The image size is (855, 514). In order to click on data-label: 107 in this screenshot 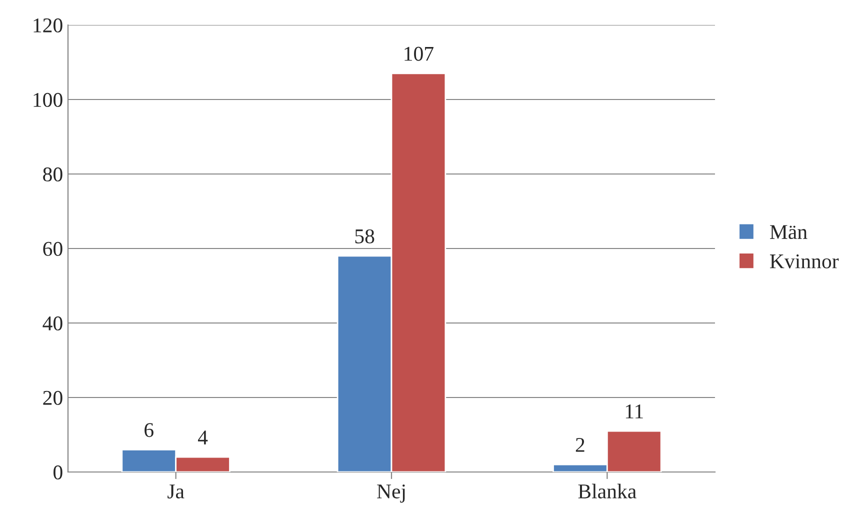, I will do `click(419, 53)`.